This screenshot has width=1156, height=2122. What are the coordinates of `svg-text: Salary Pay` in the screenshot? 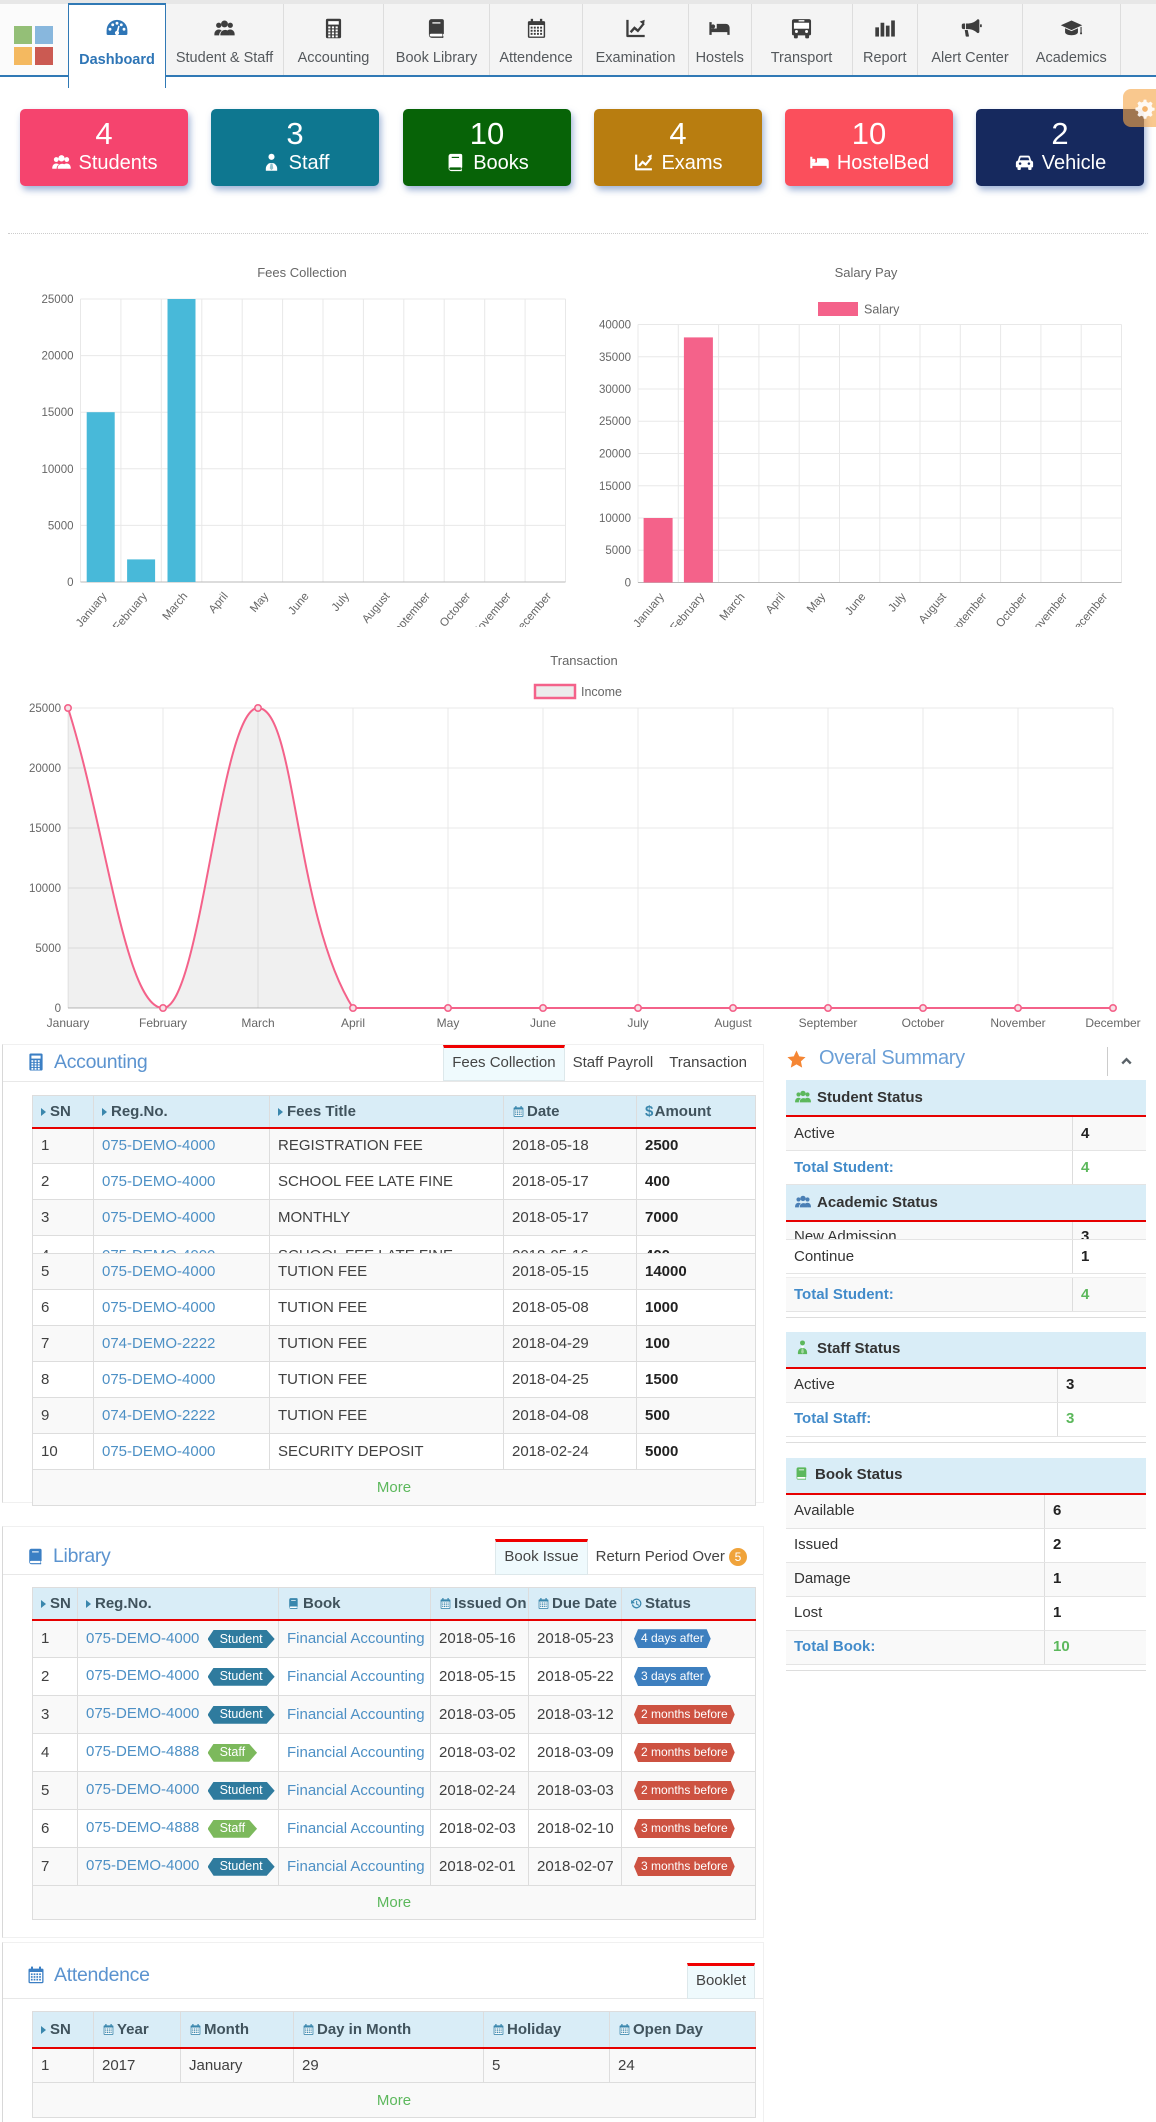 It's located at (866, 272).